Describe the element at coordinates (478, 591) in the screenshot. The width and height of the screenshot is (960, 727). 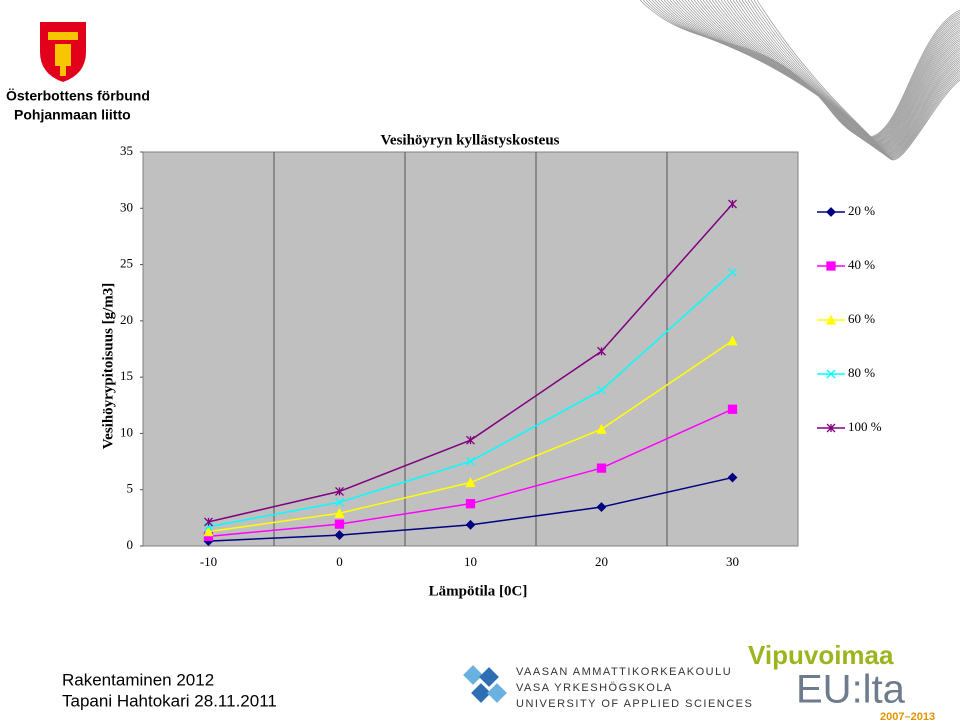
I see `x-axis-label: Lämpötila [0C]` at that location.